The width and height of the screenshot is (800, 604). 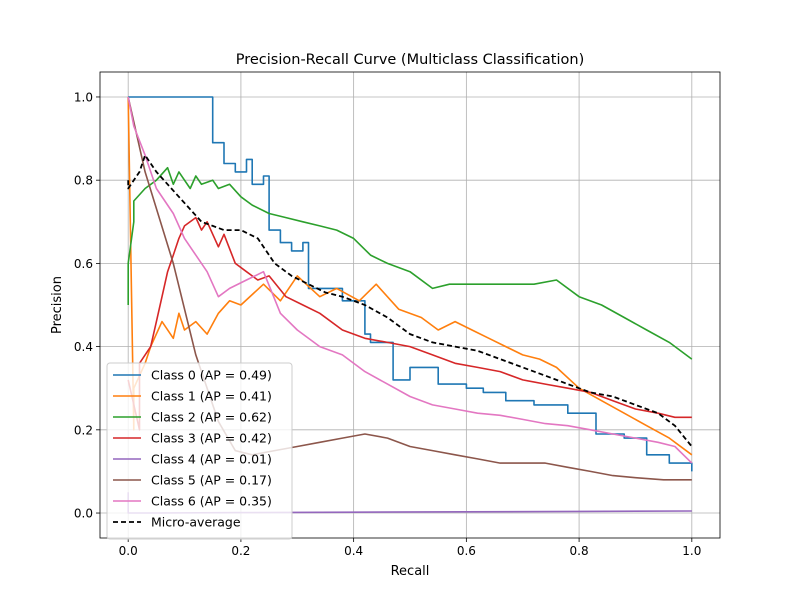 What do you see at coordinates (240, 551) in the screenshot?
I see `x-tick-label: 0.2` at bounding box center [240, 551].